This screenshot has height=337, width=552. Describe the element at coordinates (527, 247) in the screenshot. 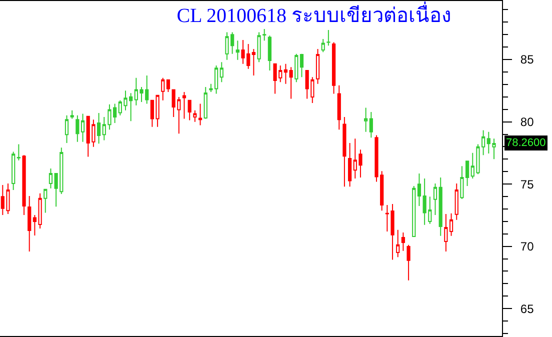

I see `y-tick-label: 70` at that location.